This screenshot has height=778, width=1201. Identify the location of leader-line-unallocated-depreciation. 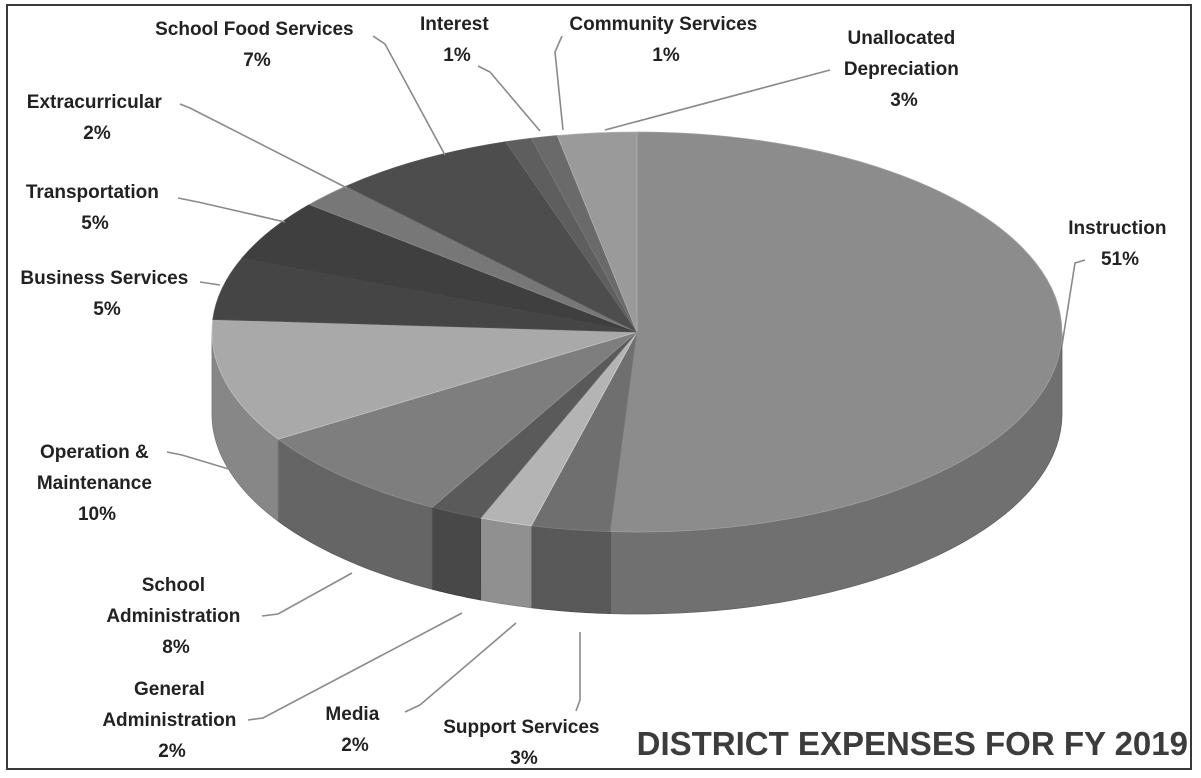
(717, 100).